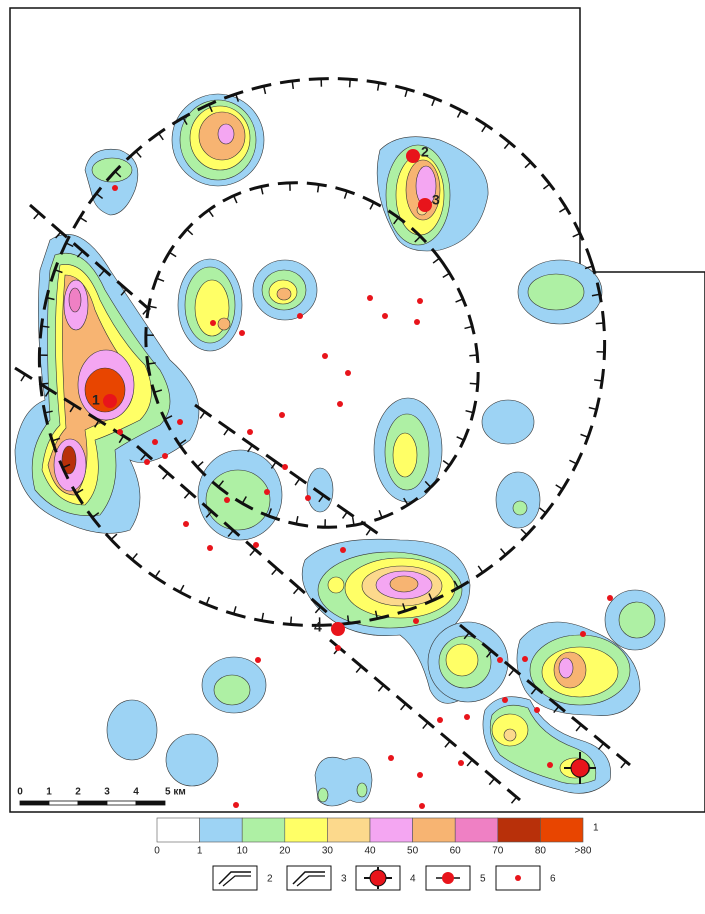  Describe the element at coordinates (580, 768) in the screenshot. I see `producing-well` at that location.